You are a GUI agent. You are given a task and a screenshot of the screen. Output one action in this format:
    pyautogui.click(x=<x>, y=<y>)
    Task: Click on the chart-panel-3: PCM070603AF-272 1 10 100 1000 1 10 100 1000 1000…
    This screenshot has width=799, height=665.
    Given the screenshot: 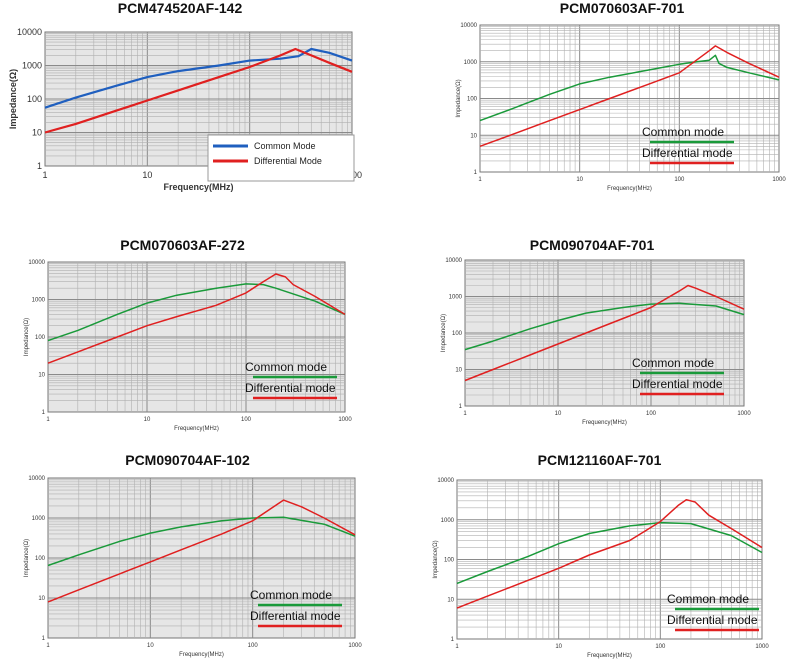 What is the action you would take?
    pyautogui.click(x=182, y=334)
    